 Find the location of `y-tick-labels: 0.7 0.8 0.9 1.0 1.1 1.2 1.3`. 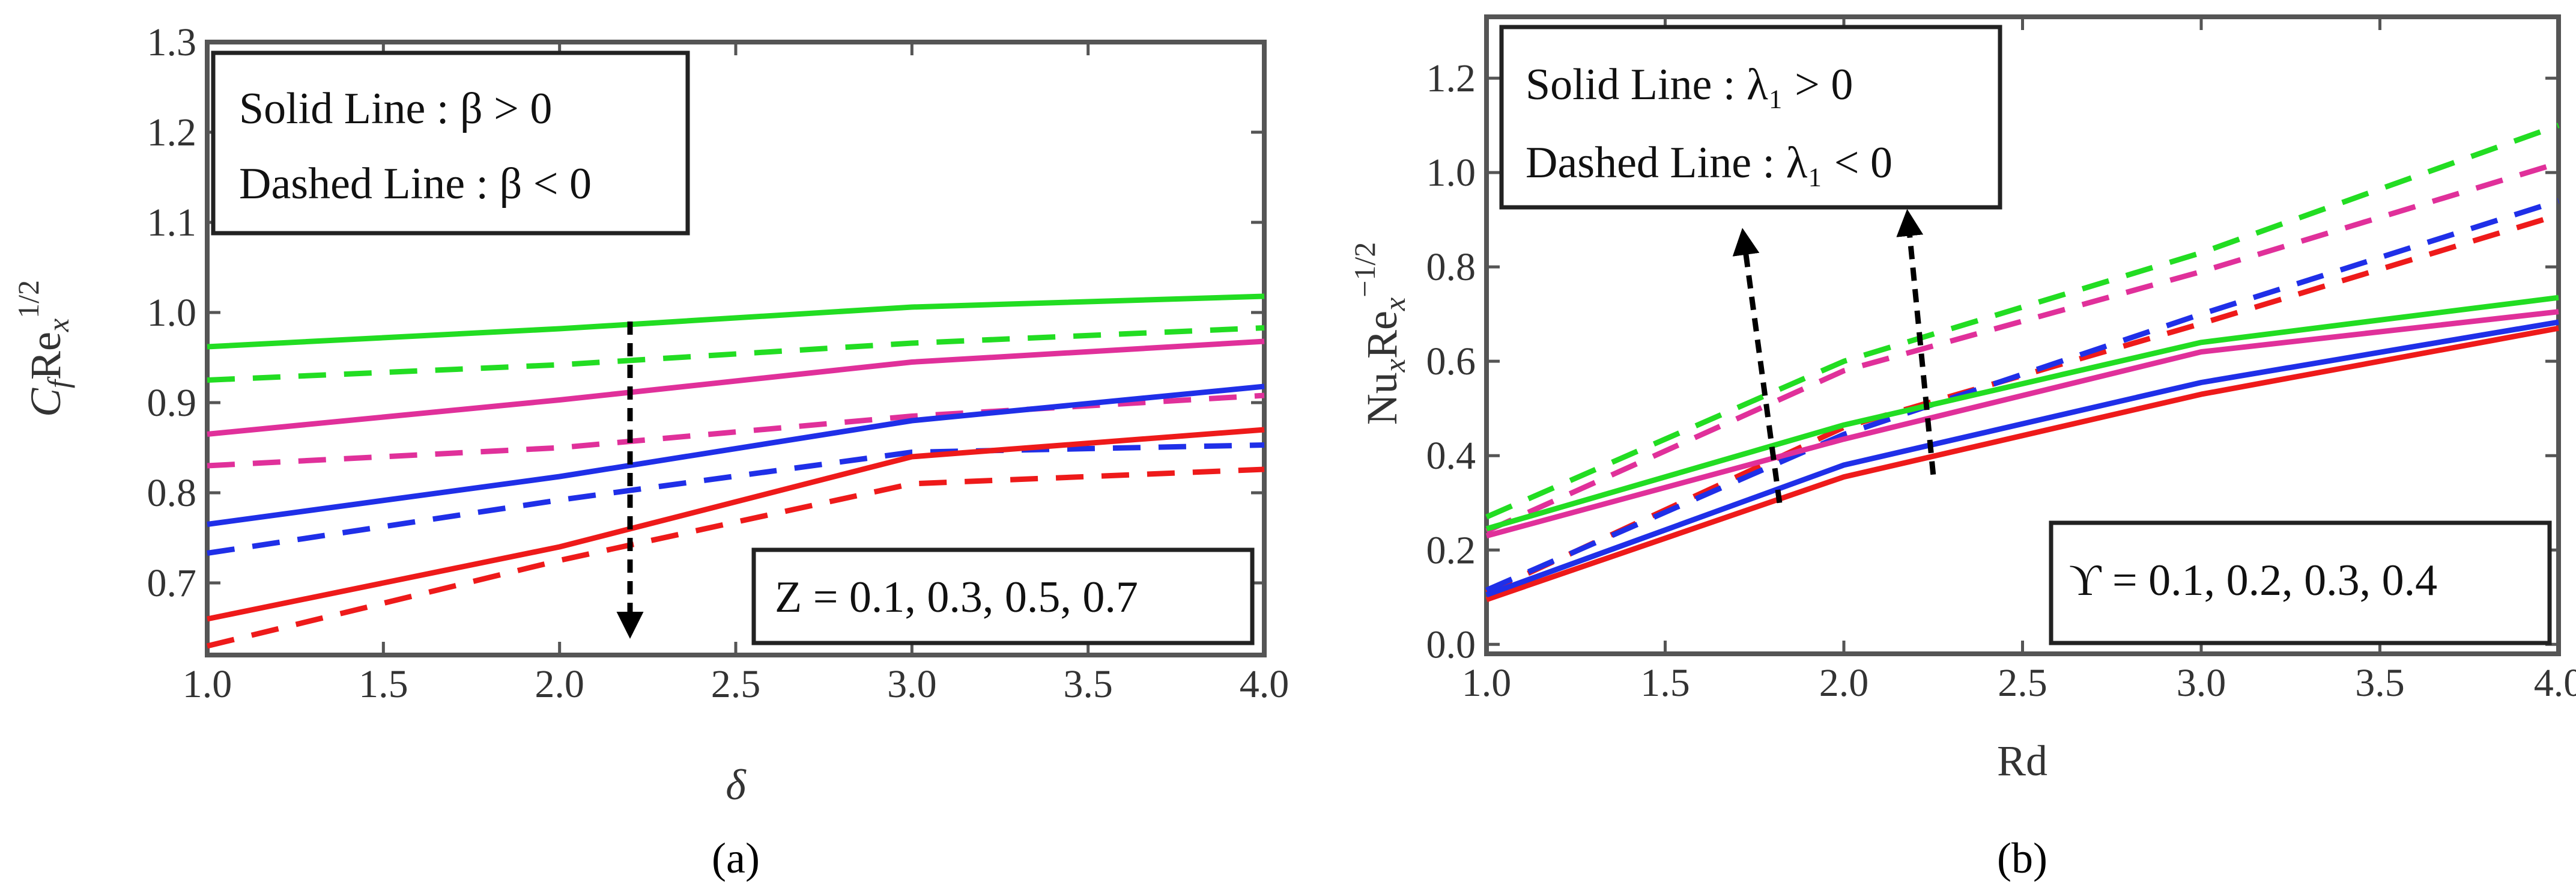

y-tick-labels: 0.7 0.8 0.9 1.0 1.1 1.2 1.3 is located at coordinates (172, 312).